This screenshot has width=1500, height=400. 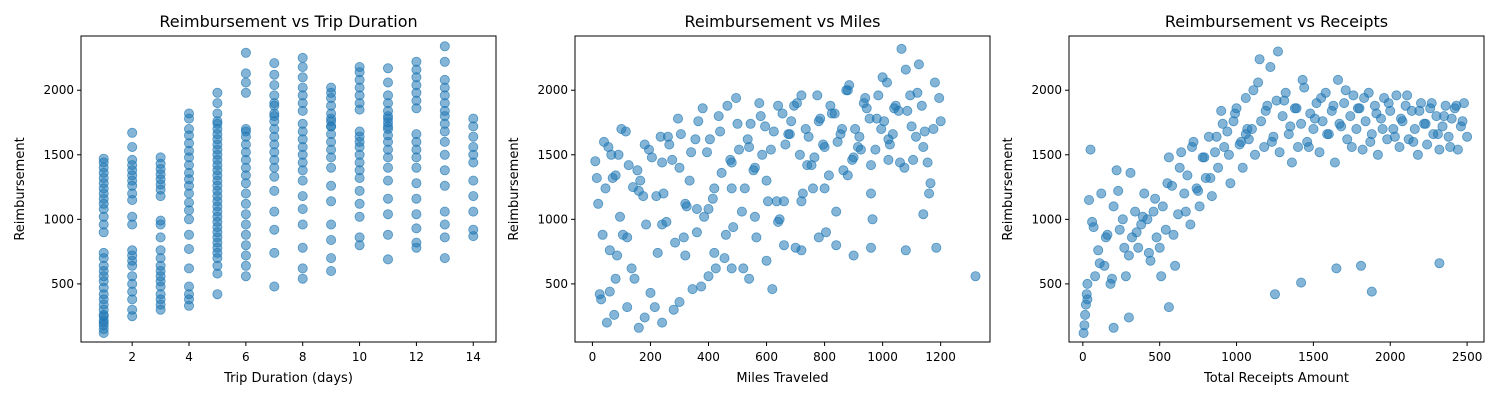 I want to click on y-tick-label: 1000, so click(x=1046, y=219).